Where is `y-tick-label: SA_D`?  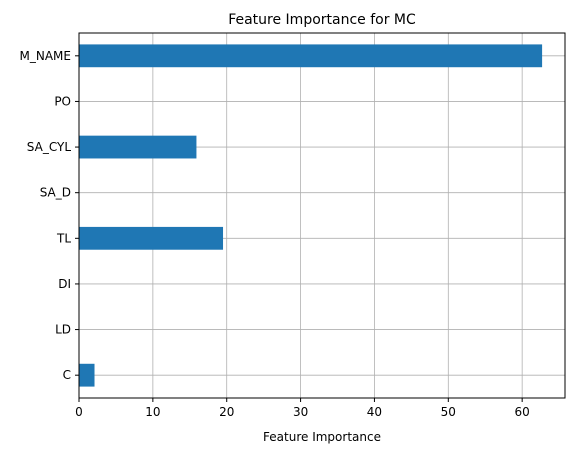 y-tick-label: SA_D is located at coordinates (55, 193).